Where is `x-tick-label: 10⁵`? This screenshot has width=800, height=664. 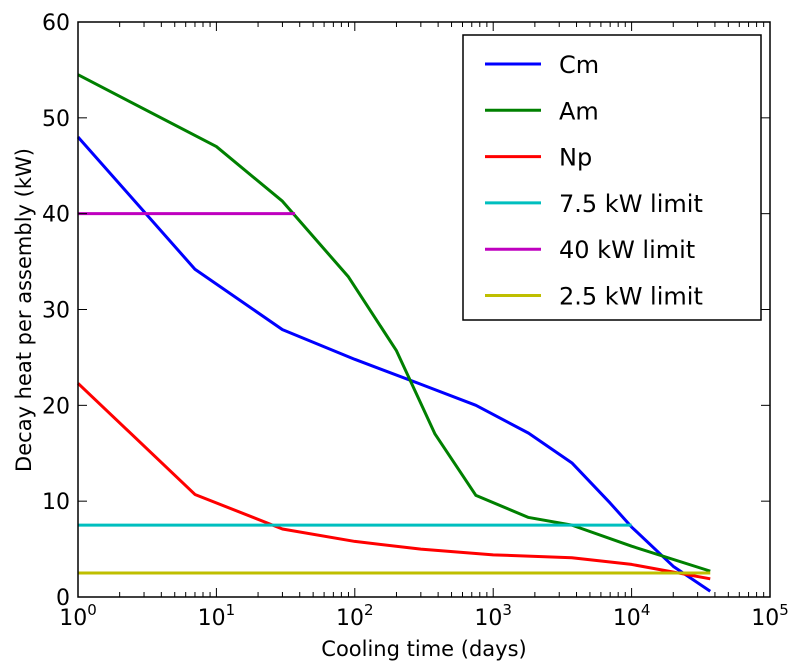
x-tick-label: 10⁵ is located at coordinates (770, 616).